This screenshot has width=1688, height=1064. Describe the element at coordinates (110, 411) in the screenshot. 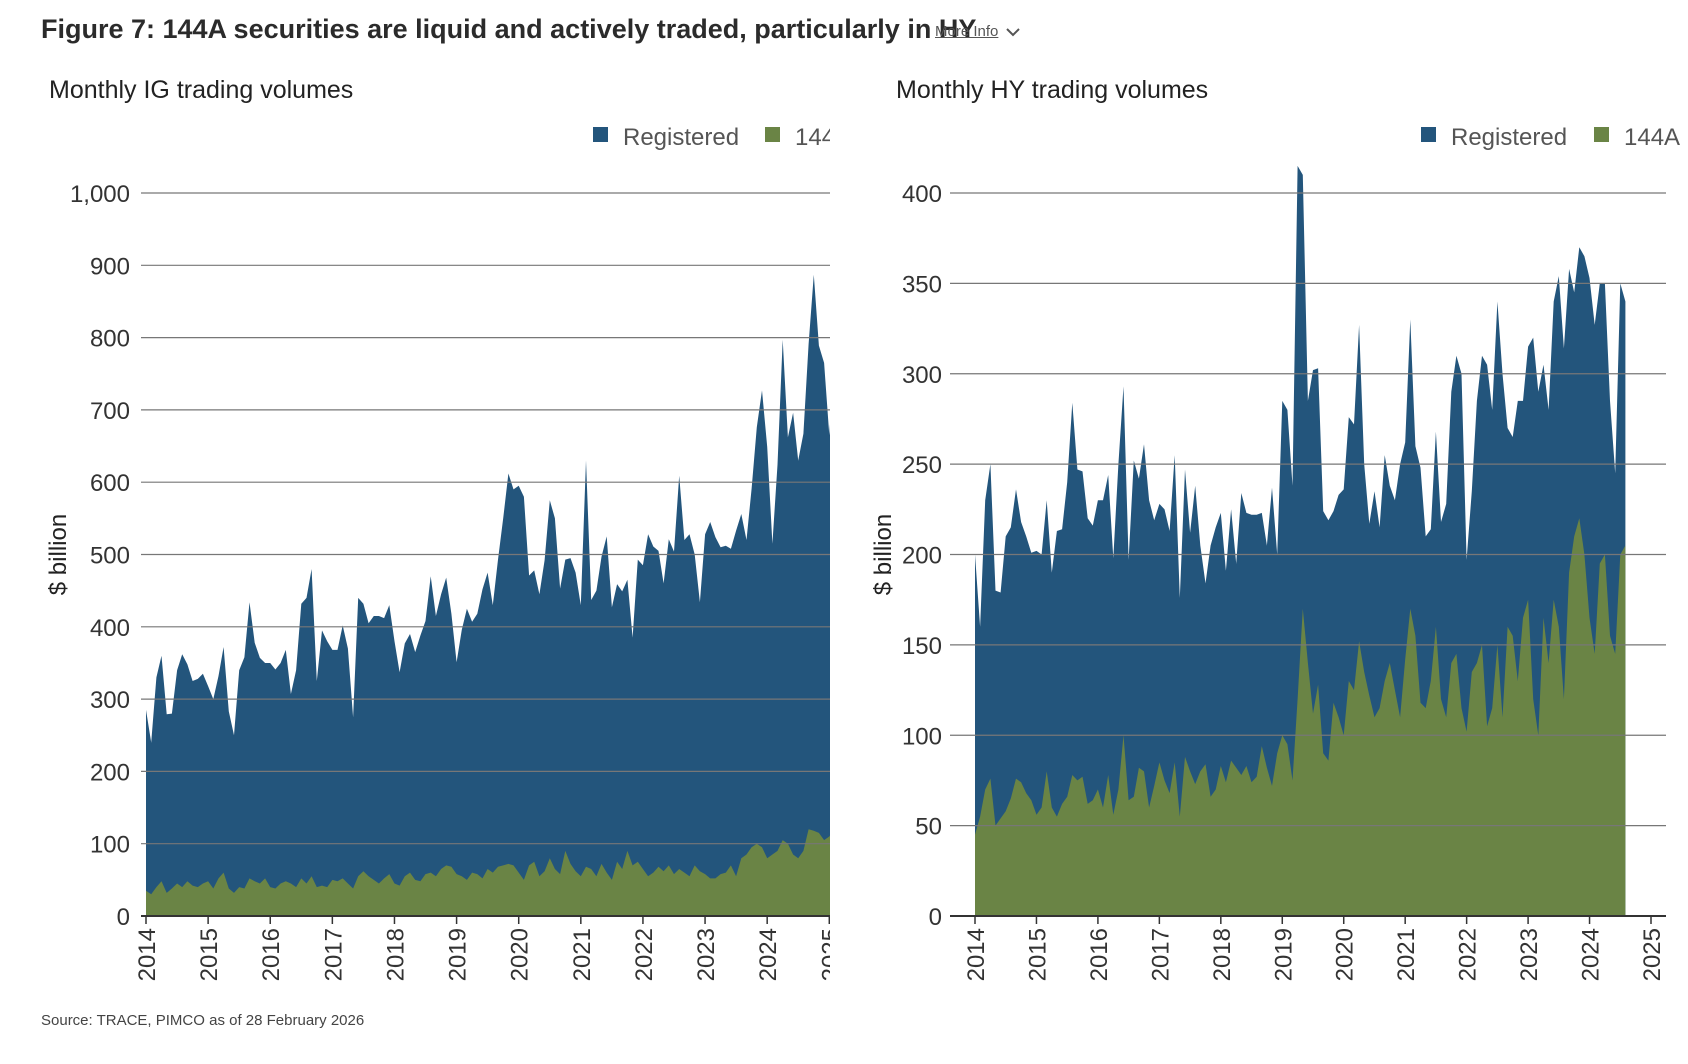

I see `y-tick-label: 700` at that location.